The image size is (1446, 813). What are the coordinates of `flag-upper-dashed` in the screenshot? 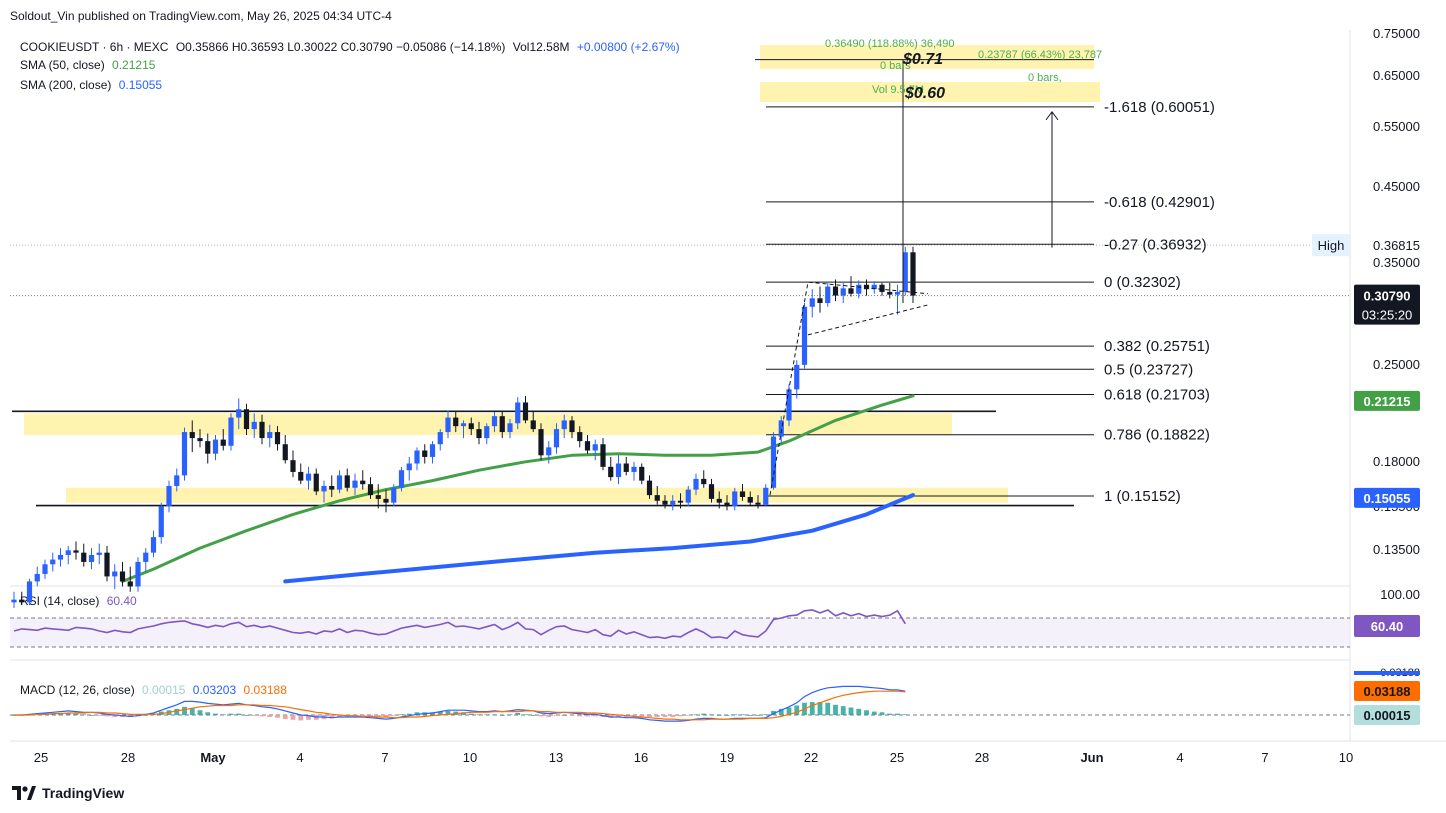 It's located at (849, 388).